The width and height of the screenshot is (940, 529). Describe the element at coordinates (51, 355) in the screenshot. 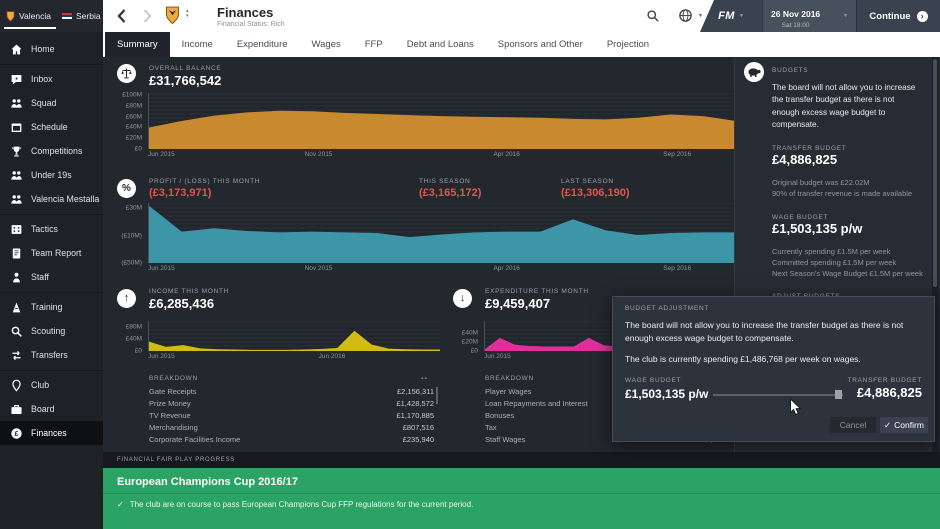

I see `sidebar-item-transfers: Transfers` at that location.